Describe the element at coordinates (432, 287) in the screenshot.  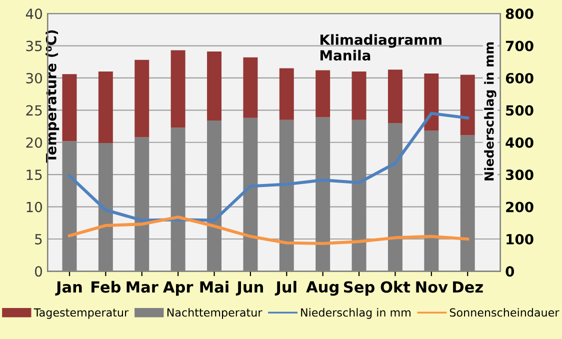
I see `x-tick-label: Nov` at that location.